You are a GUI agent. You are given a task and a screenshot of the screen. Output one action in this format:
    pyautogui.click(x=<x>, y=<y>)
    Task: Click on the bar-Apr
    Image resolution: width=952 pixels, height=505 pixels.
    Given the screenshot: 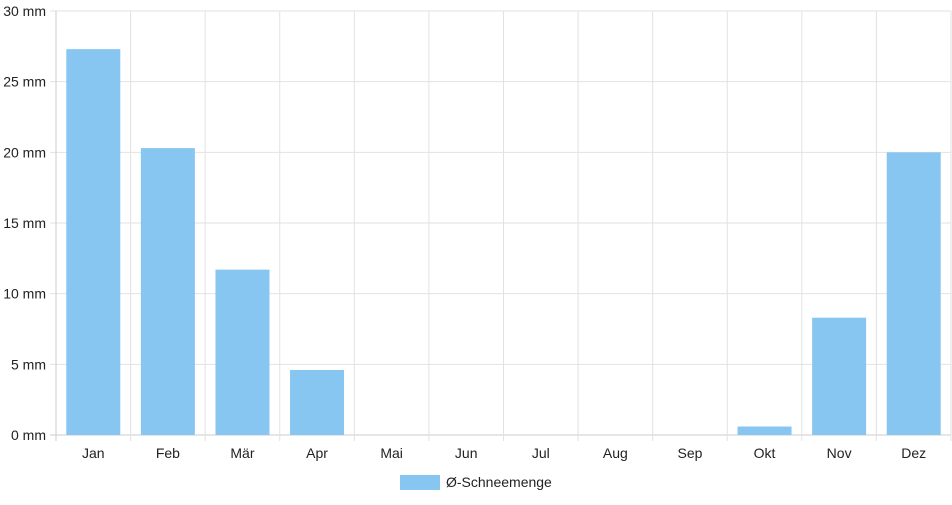 What is the action you would take?
    pyautogui.click(x=317, y=402)
    